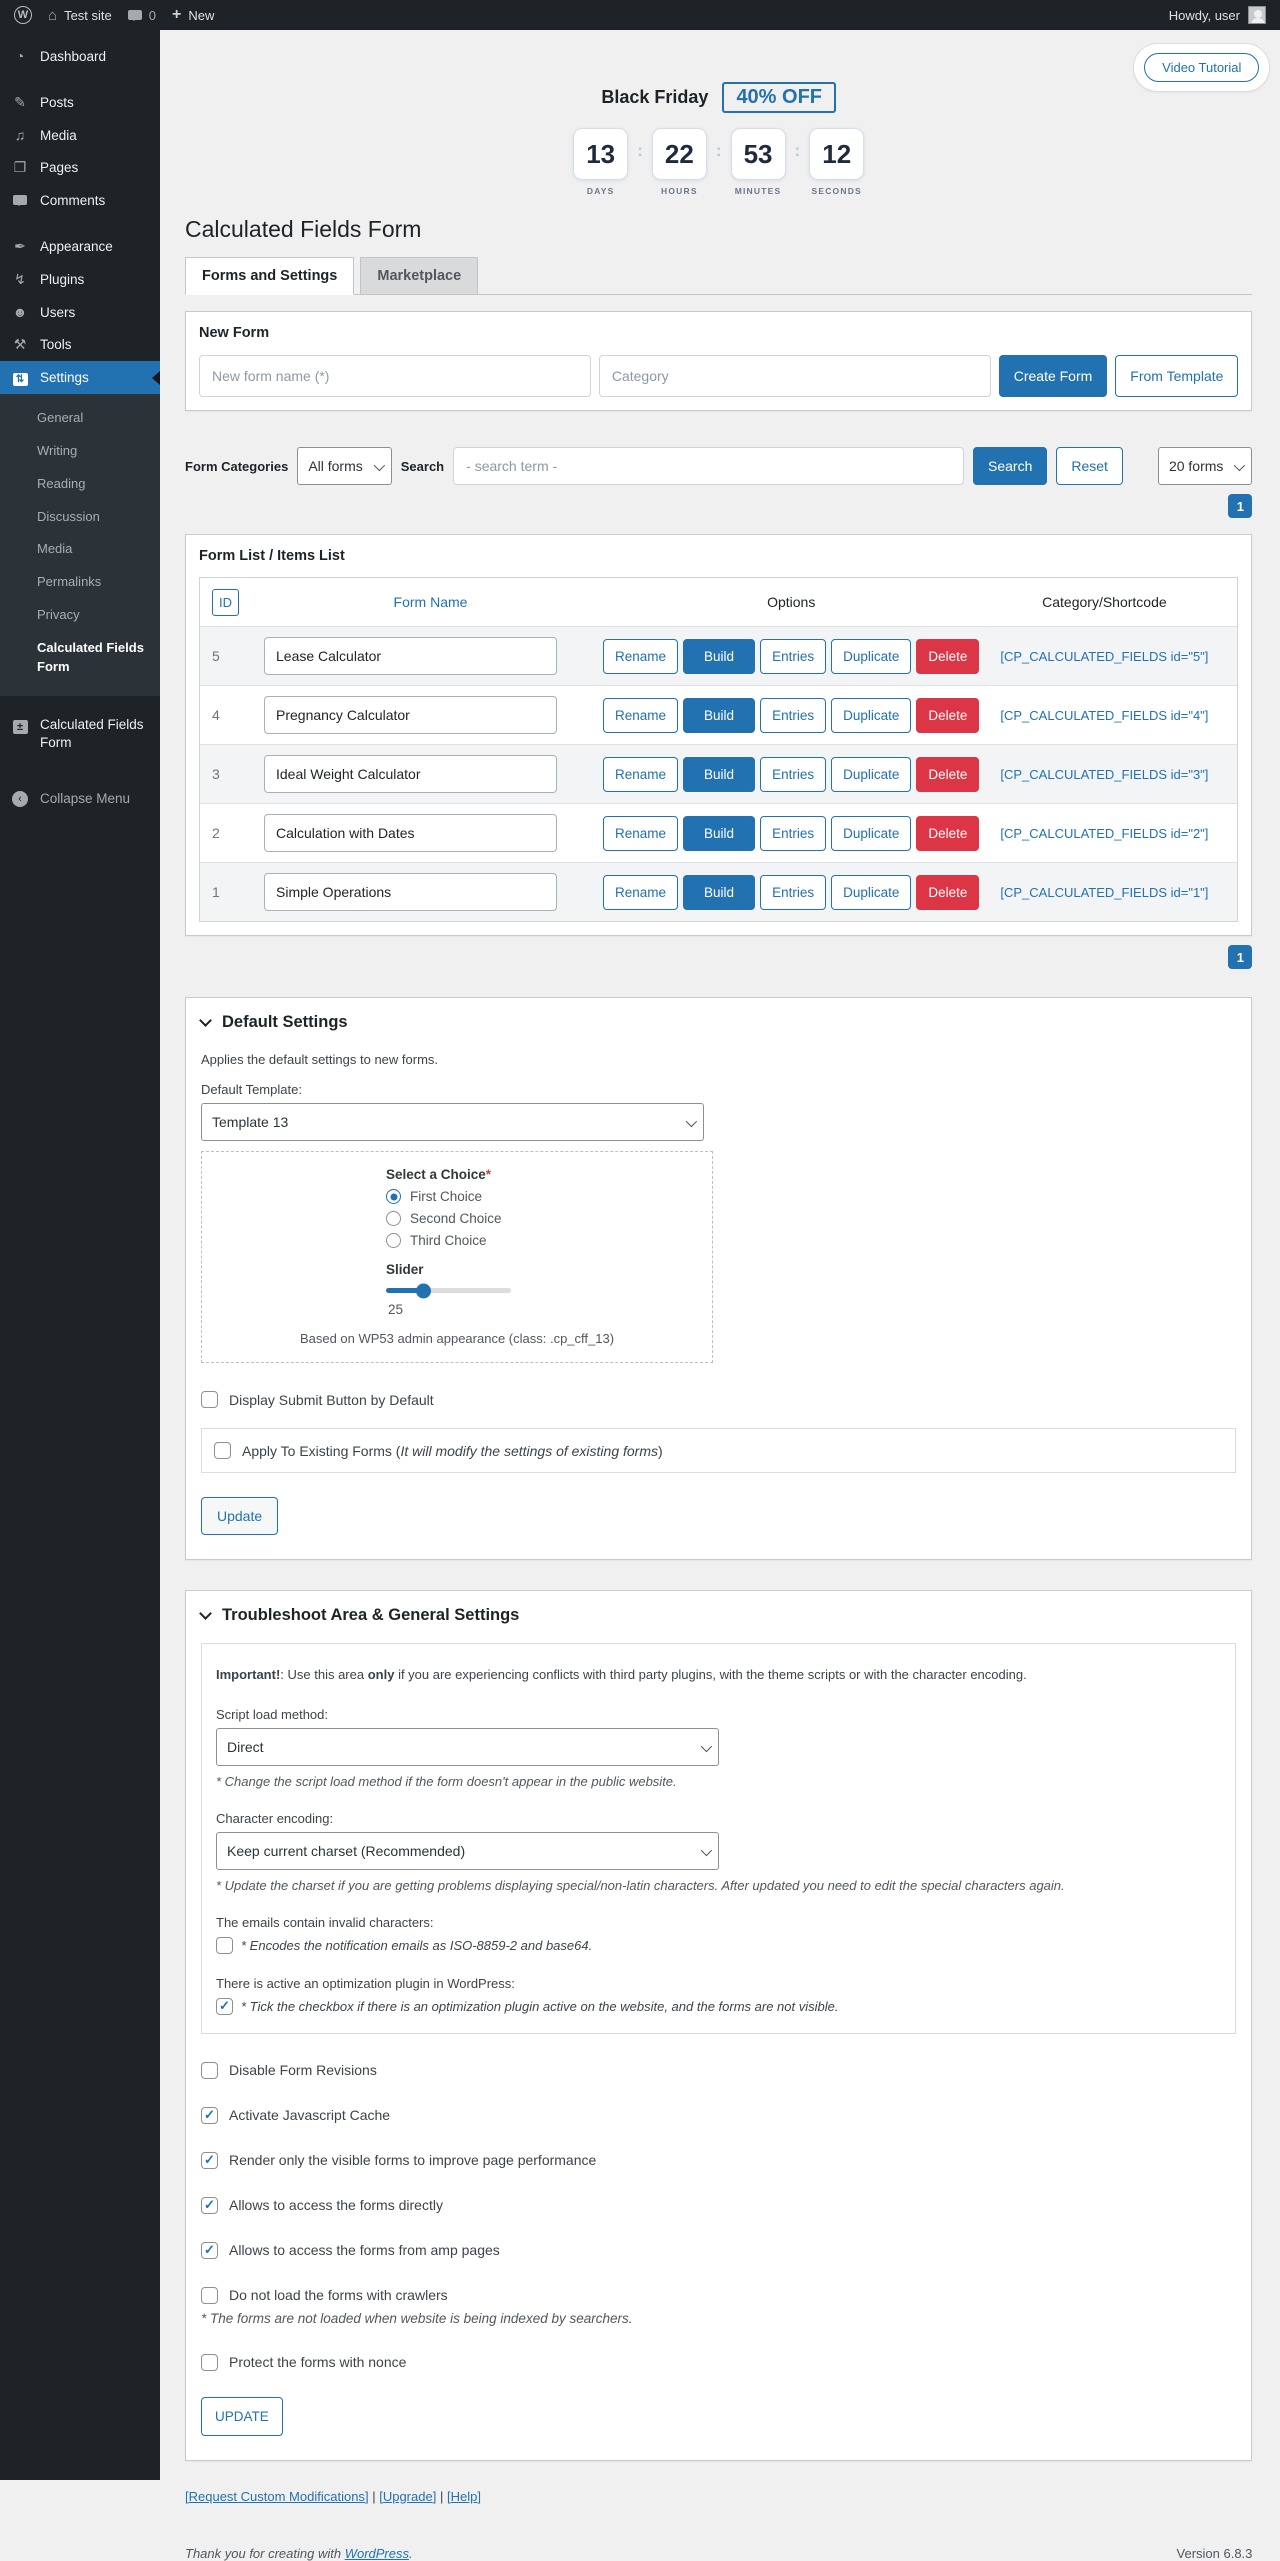  I want to click on tab-marketplace: Marketplace, so click(419, 276).